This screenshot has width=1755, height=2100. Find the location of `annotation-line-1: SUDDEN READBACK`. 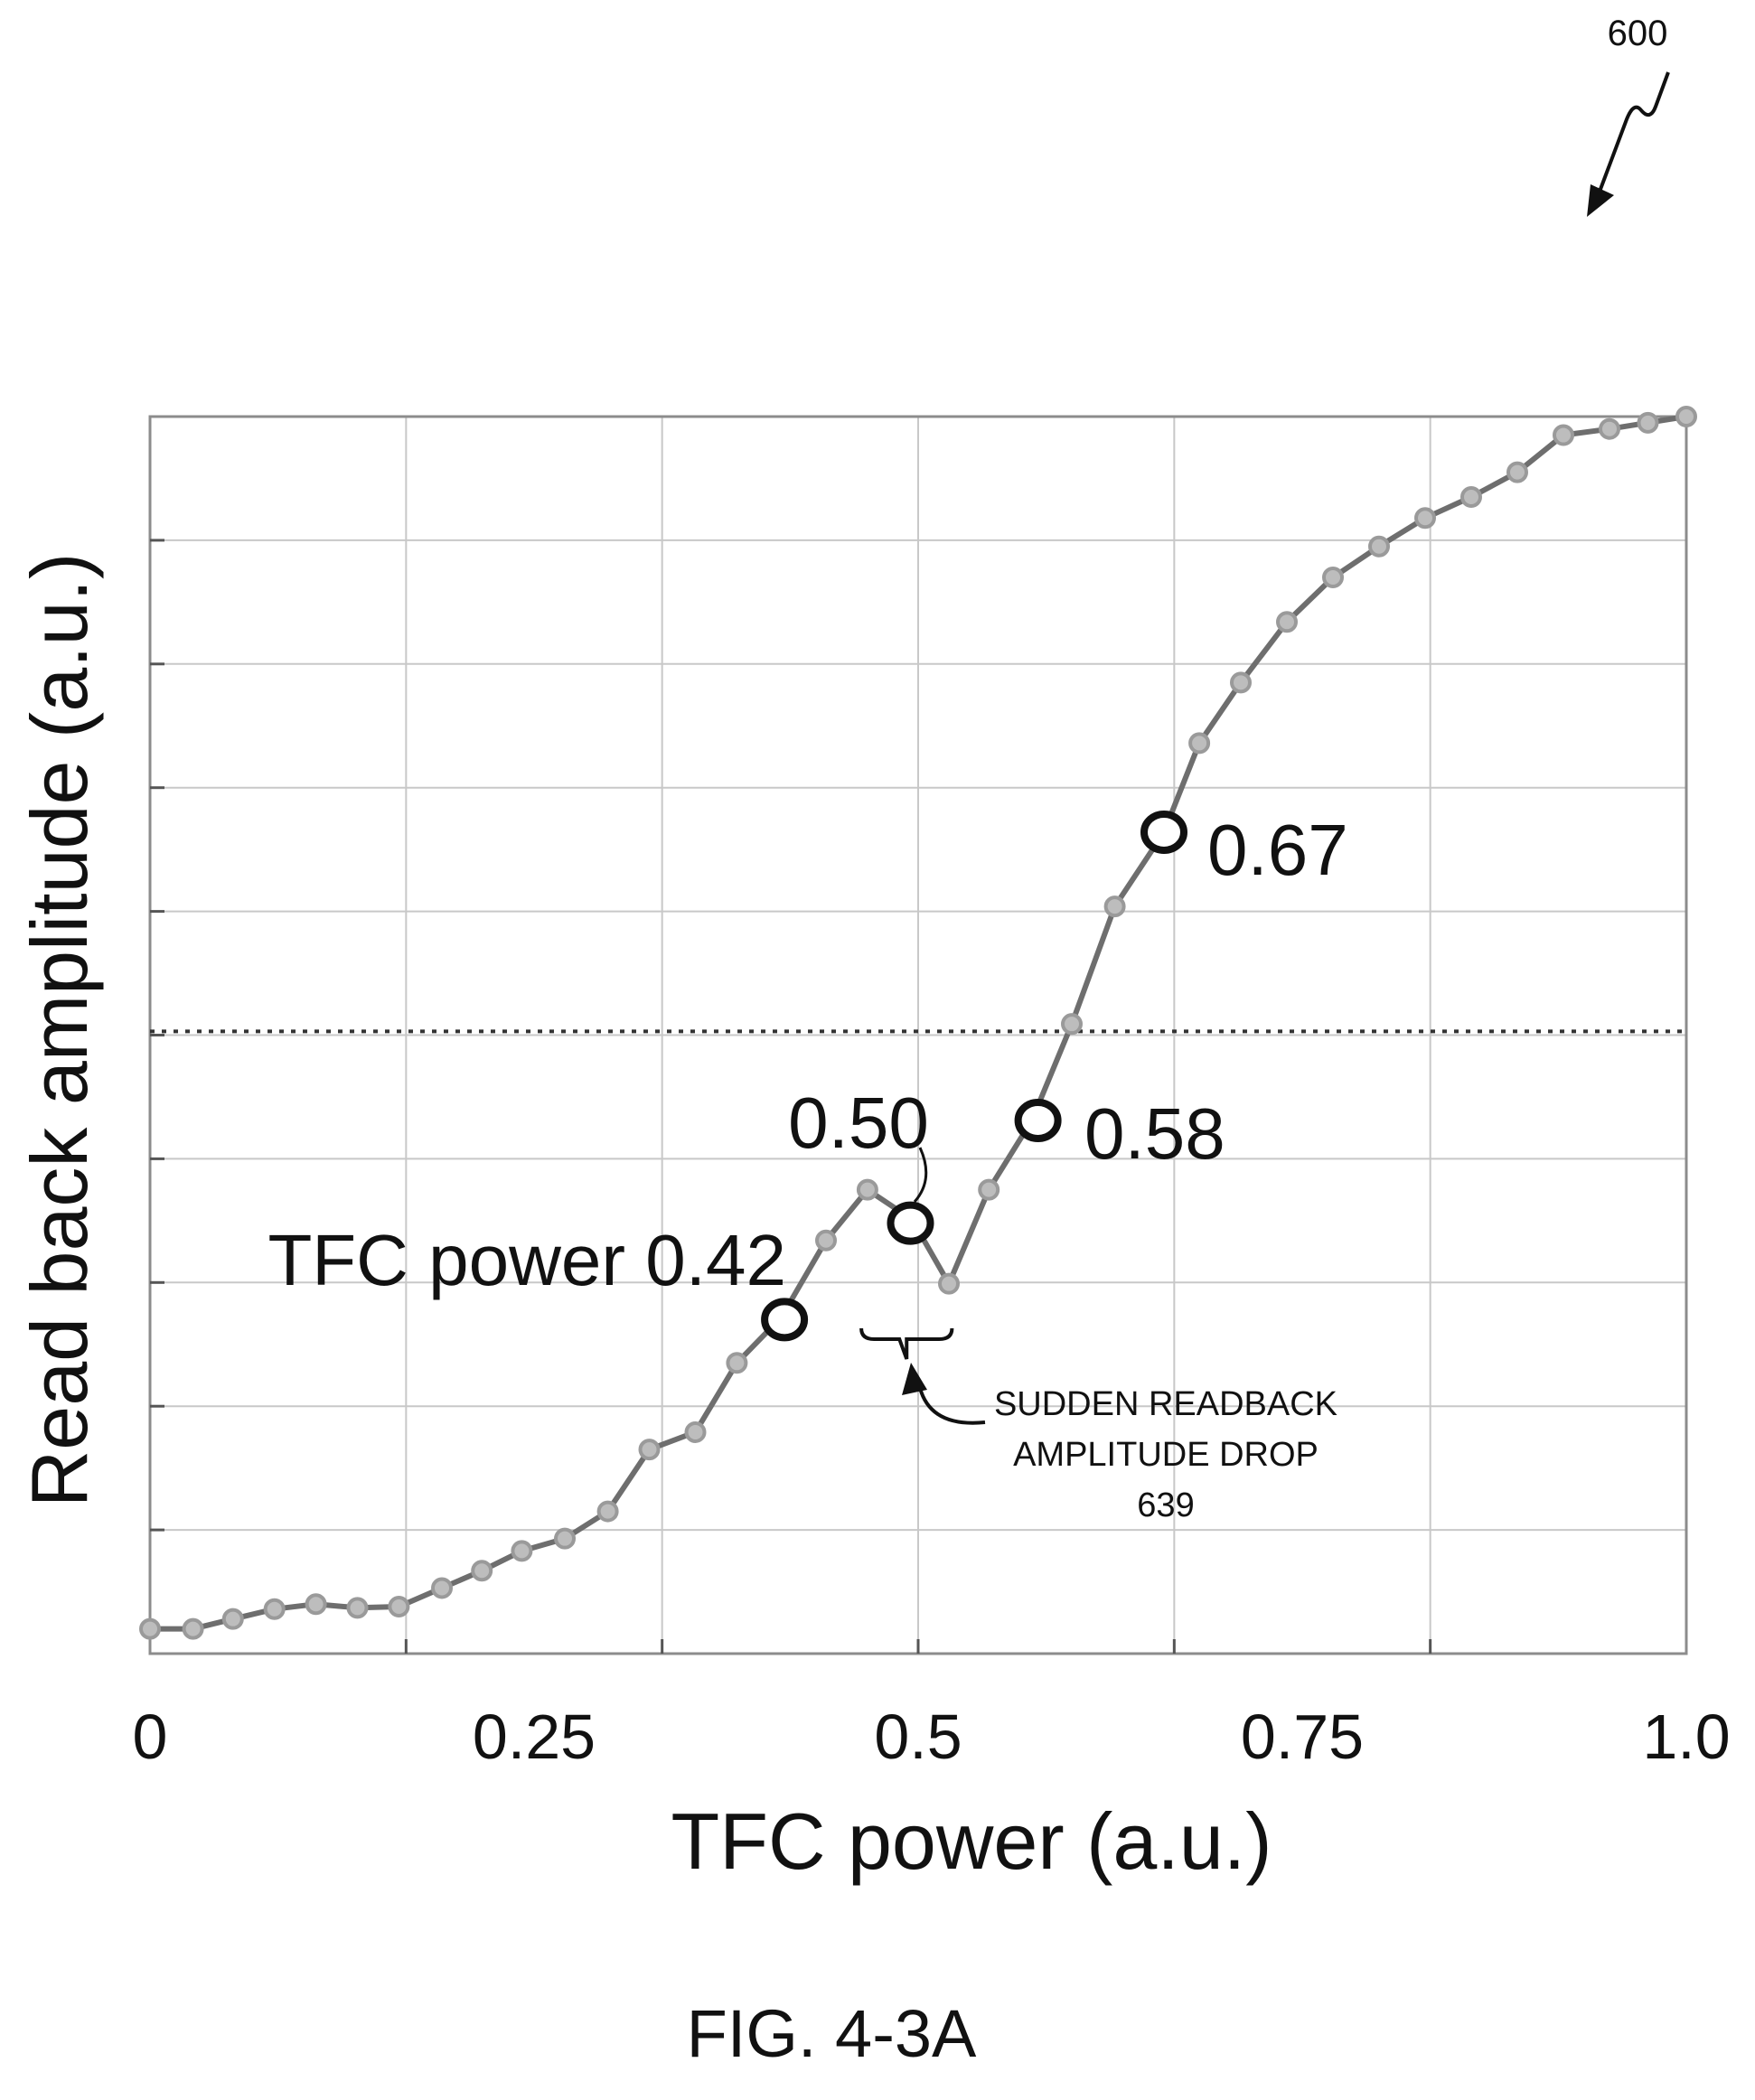

annotation-line-1: SUDDEN READBACK is located at coordinates (1165, 1404).